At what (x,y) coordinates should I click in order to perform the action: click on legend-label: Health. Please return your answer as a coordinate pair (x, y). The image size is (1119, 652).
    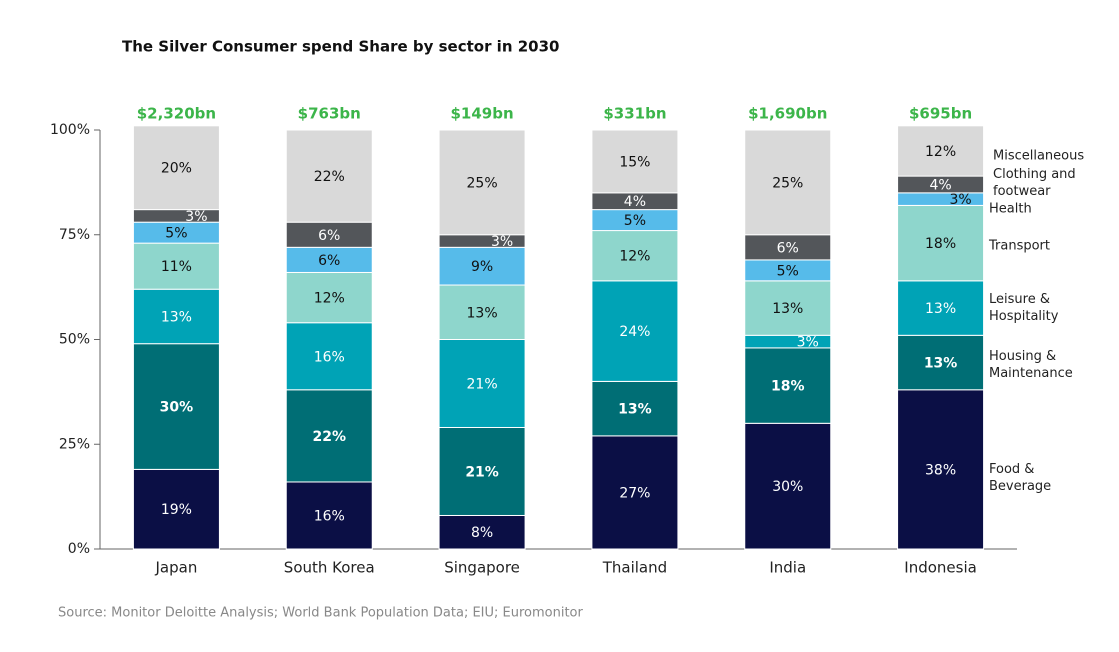
    Looking at the image, I should click on (1010, 209).